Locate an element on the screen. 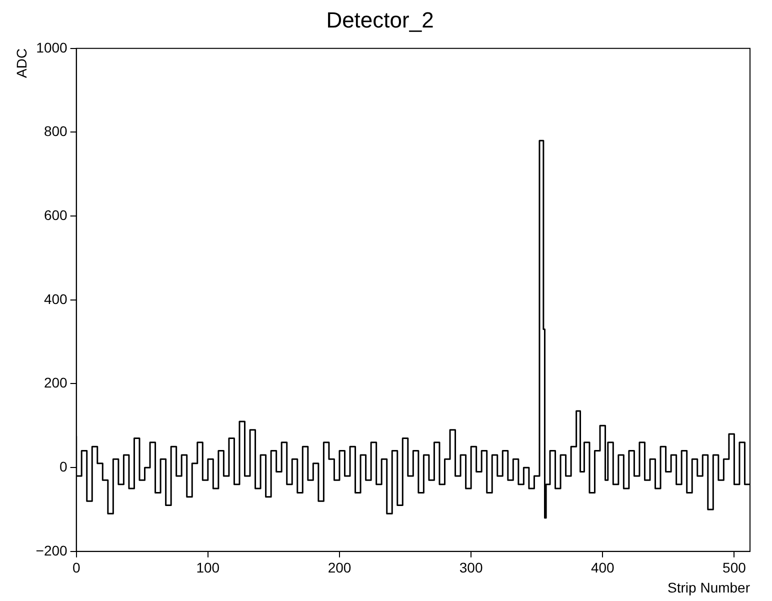  x-axis-title: Strip Number is located at coordinates (709, 587).